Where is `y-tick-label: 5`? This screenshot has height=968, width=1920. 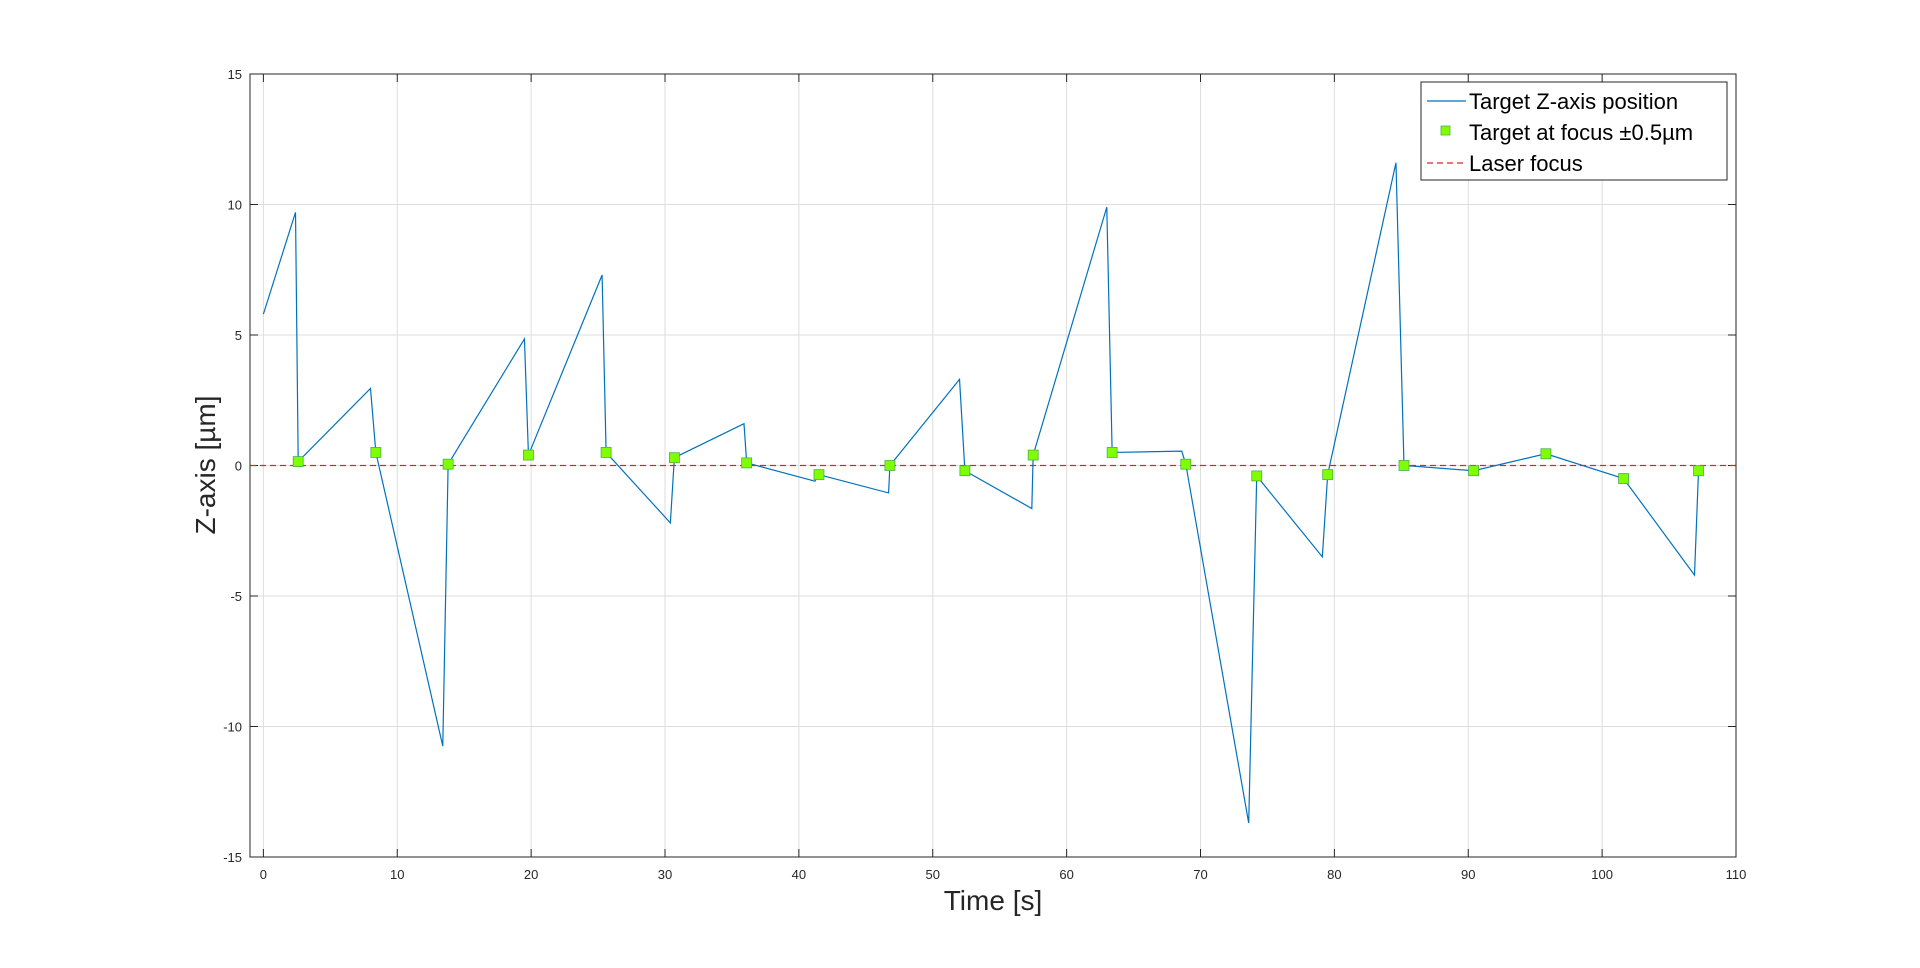
y-tick-label: 5 is located at coordinates (238, 335).